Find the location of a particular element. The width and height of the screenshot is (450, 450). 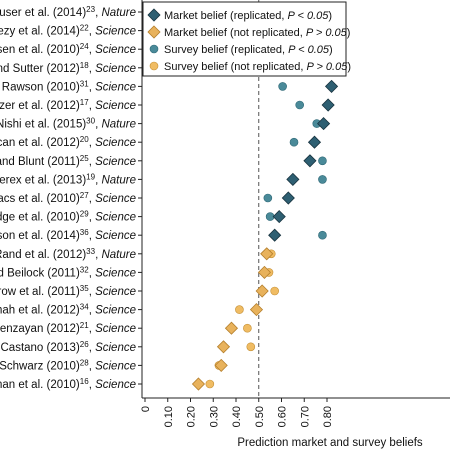

x-tick-label: 0.50 is located at coordinates (260, 416).